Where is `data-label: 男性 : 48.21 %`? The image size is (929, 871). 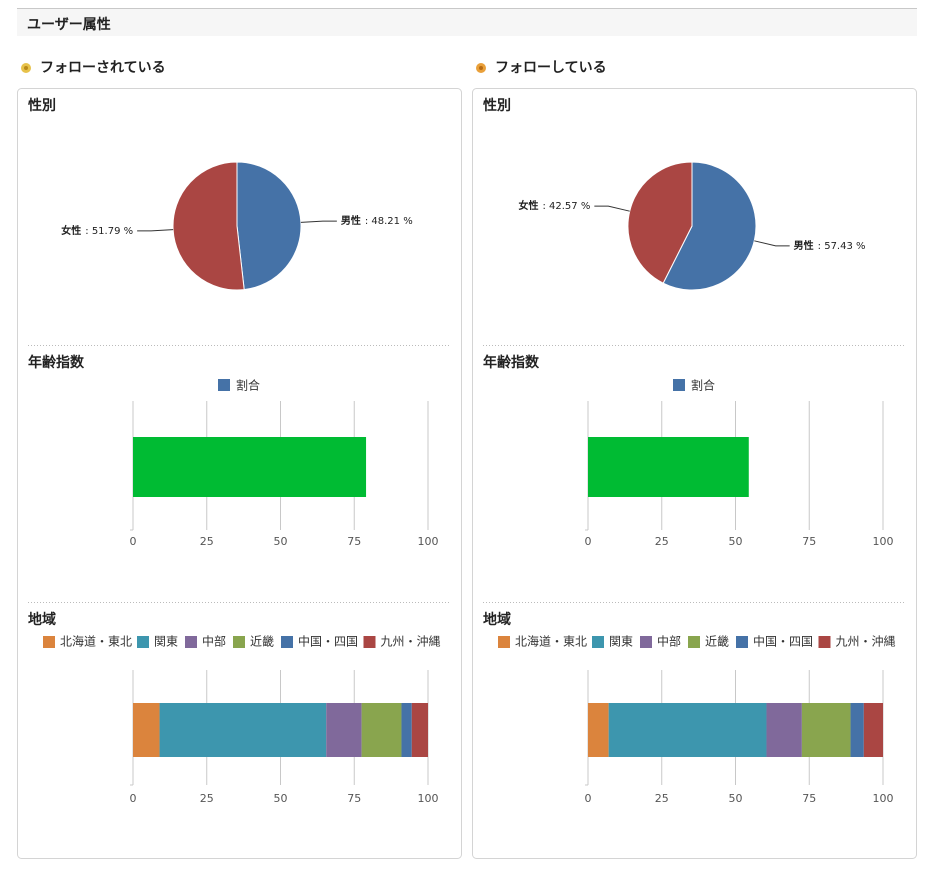 data-label: 男性 : 48.21 % is located at coordinates (377, 220).